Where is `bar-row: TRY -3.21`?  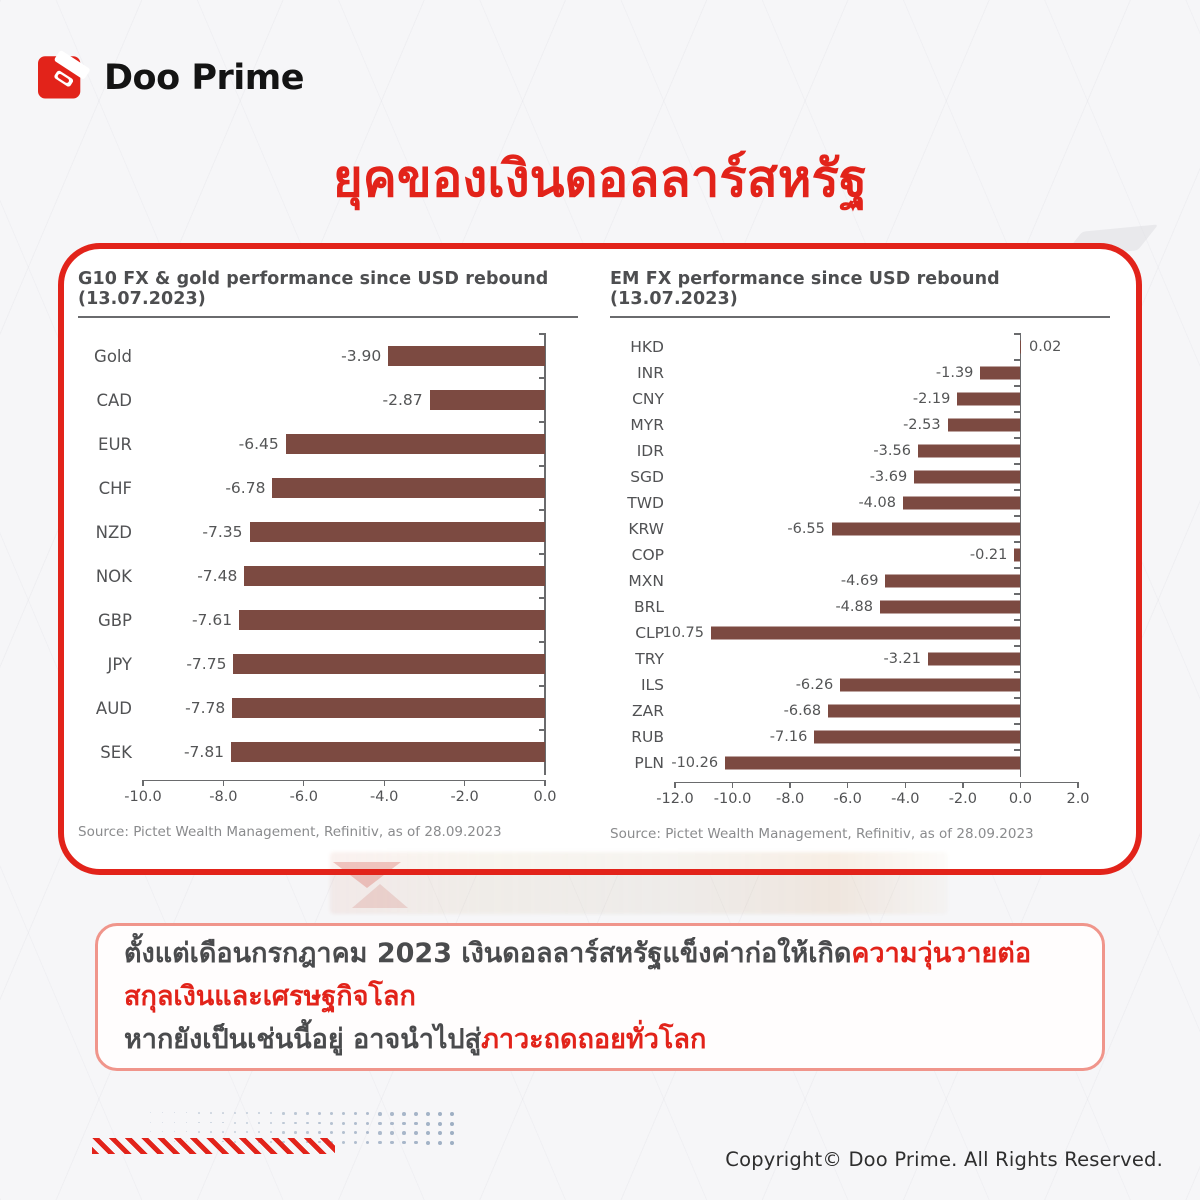
bar-row: TRY -3.21 is located at coordinates (844, 659).